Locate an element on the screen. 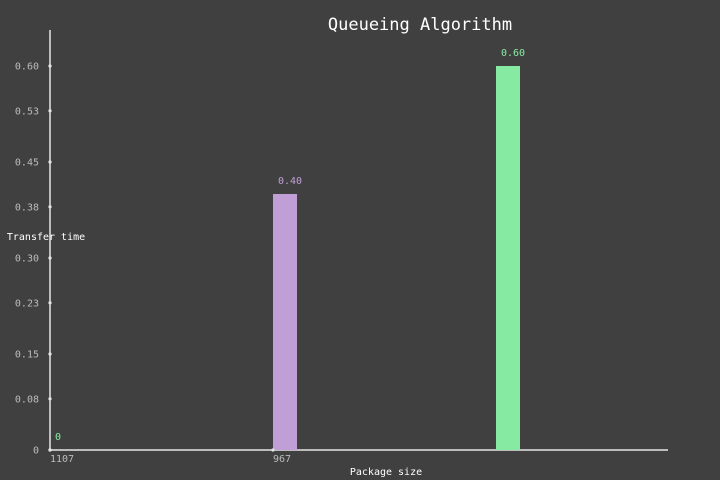 Image resolution: width=720 pixels, height=480 pixels. y-axis-ticks: 0 0.08 0.15 0.23 0.30 0.38 0.45 0.53 0.60 is located at coordinates (33, 259).